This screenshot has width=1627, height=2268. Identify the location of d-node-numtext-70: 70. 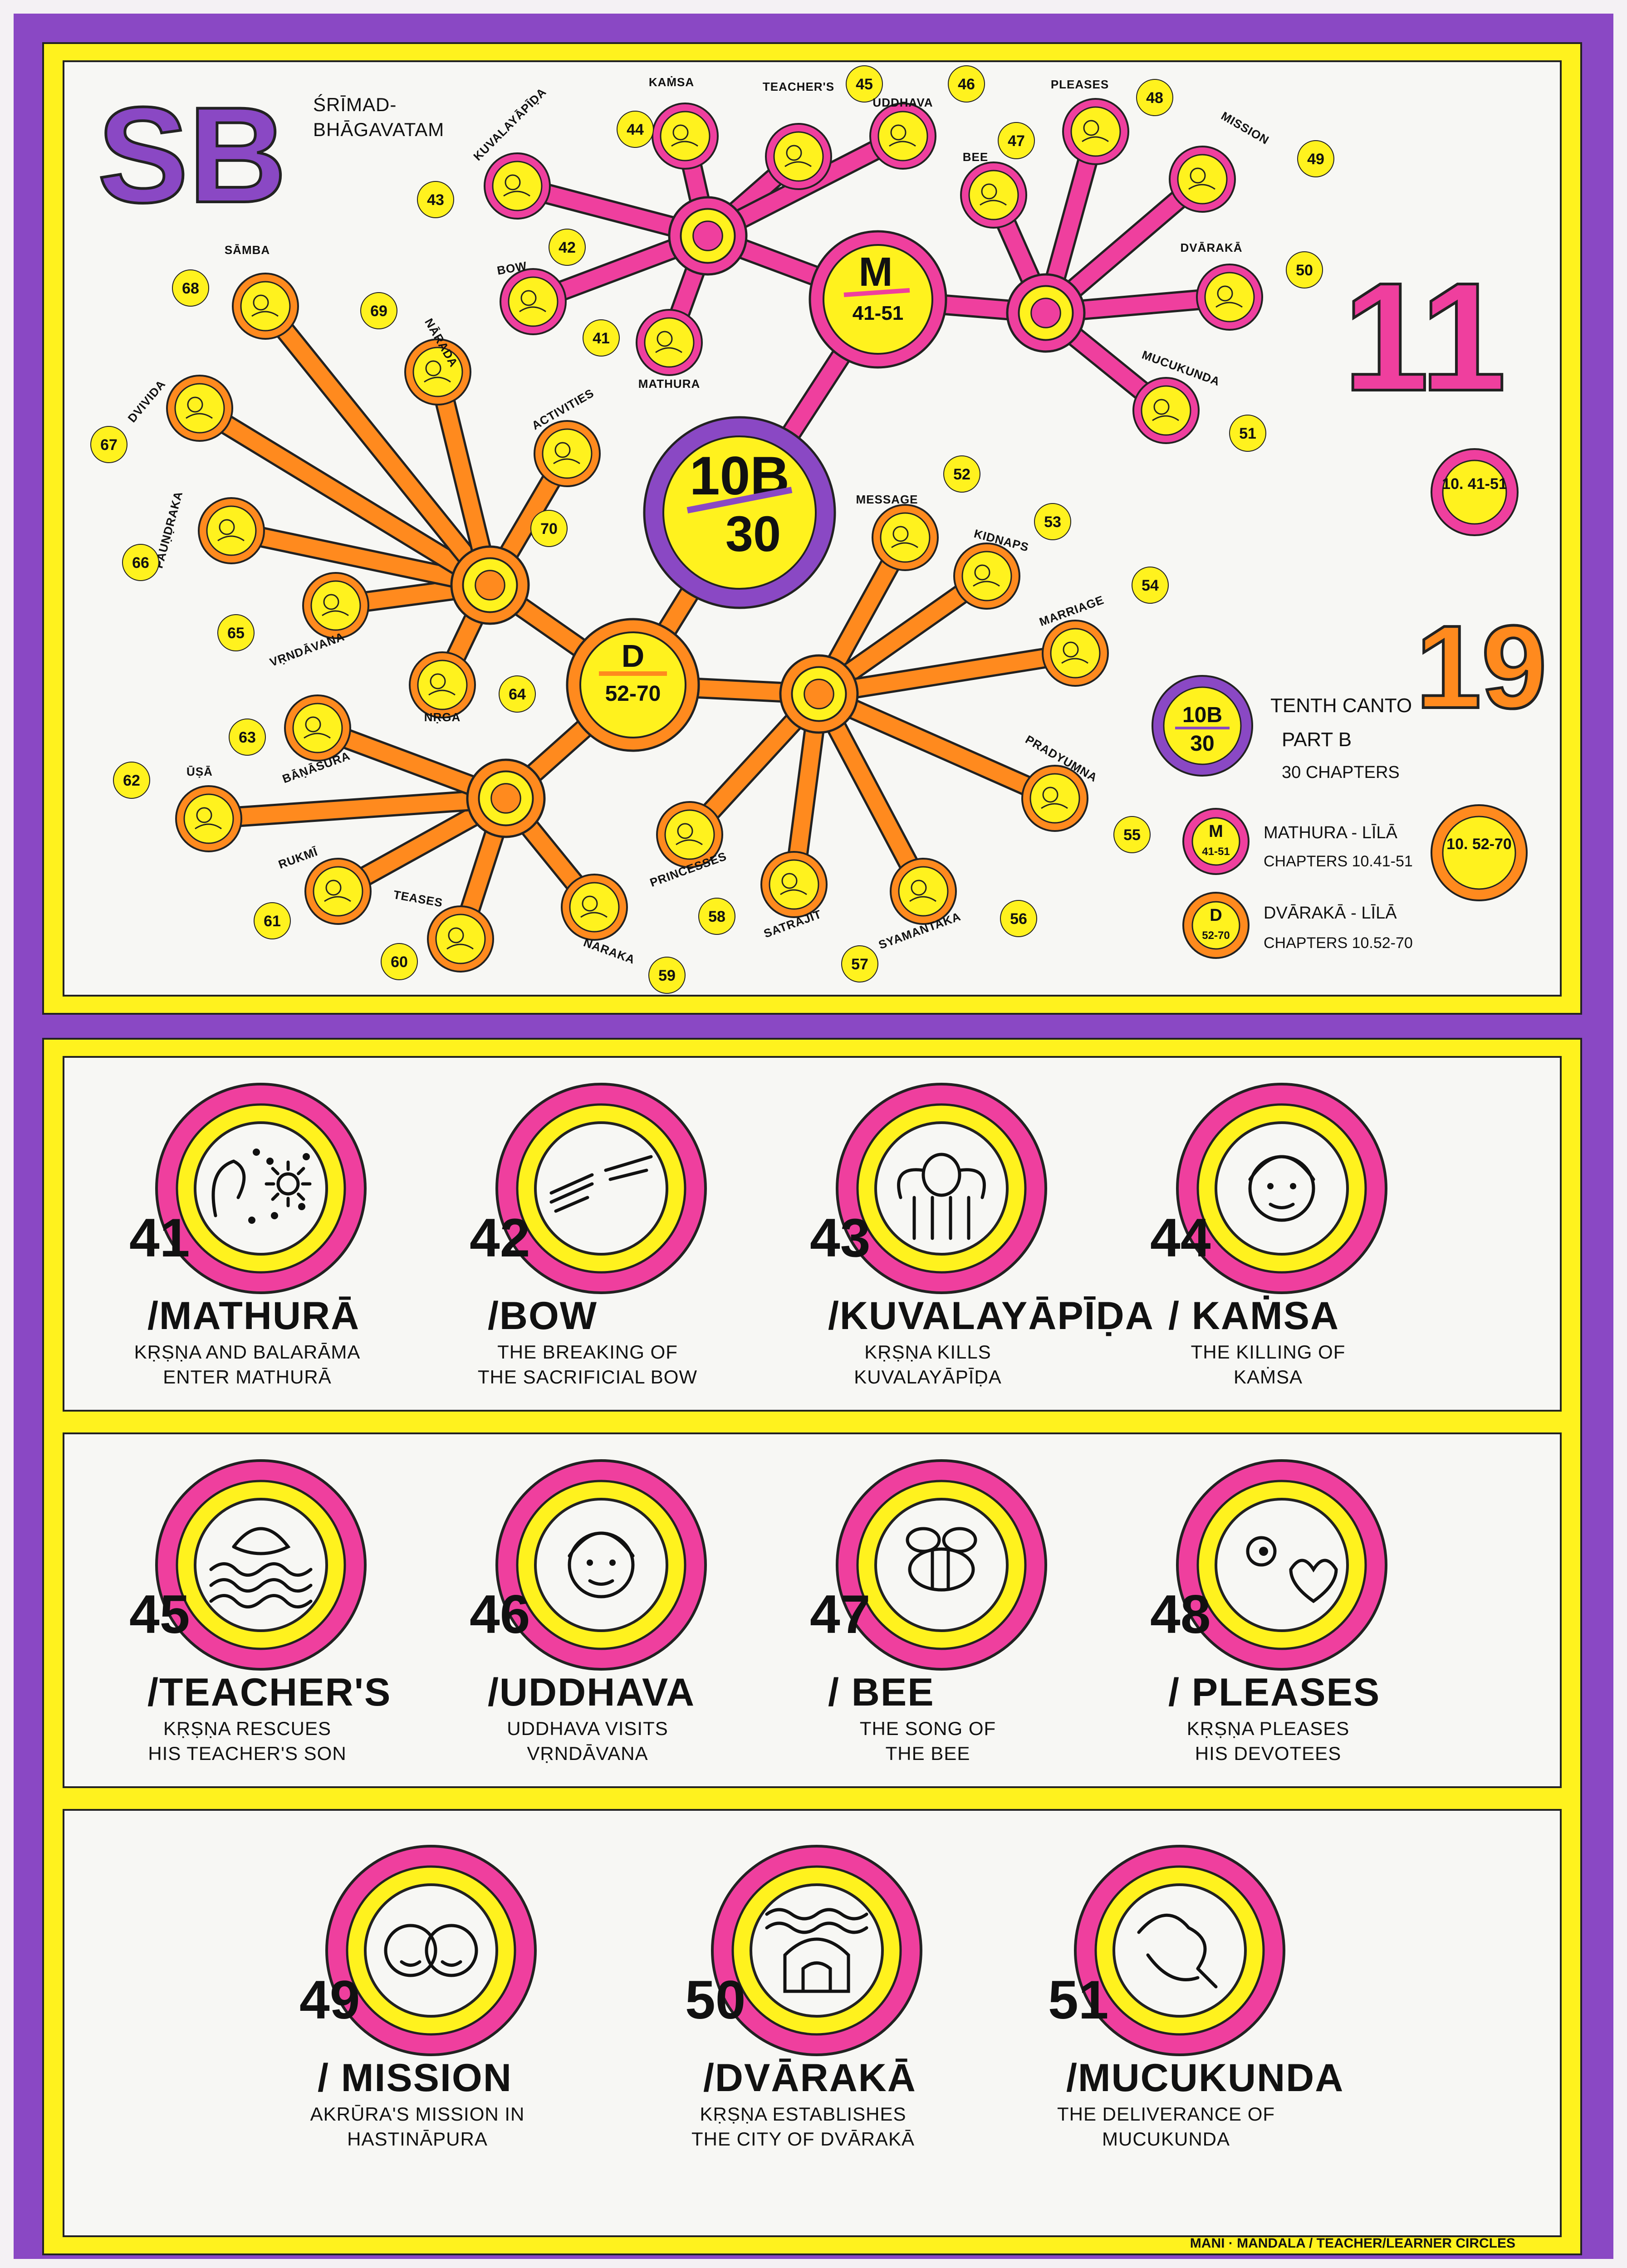
(549, 529).